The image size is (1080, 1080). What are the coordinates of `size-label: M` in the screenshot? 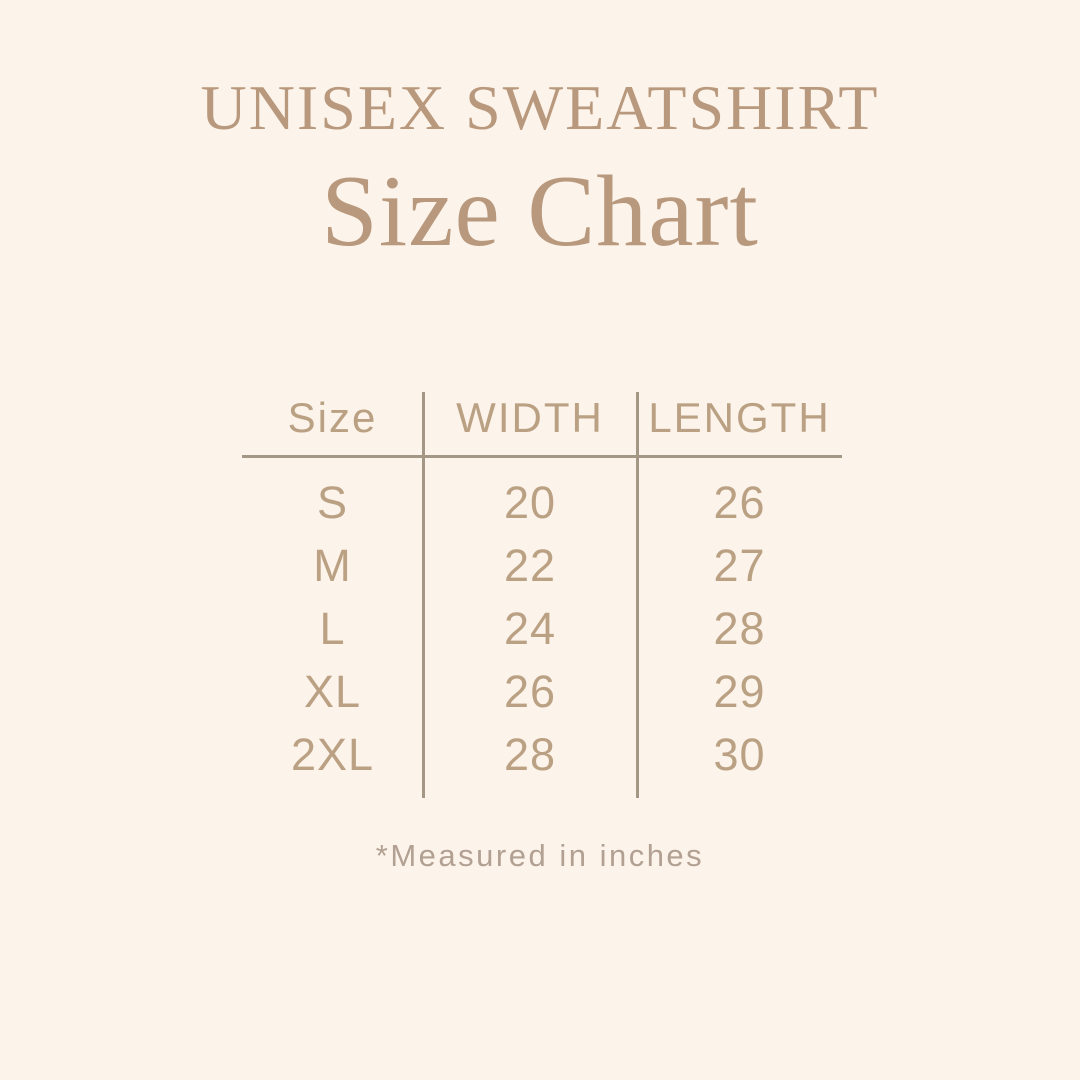 It's located at (332, 565).